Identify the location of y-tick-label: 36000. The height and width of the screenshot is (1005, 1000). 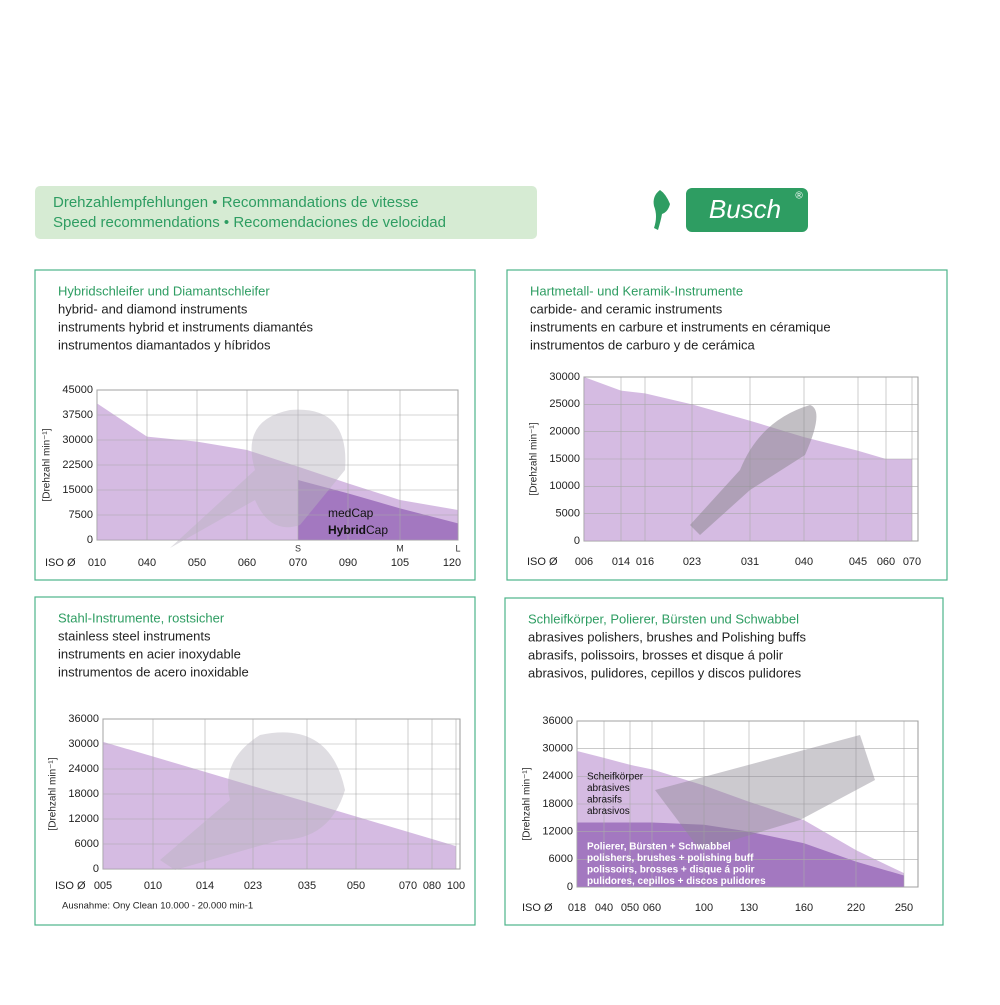
(557, 721).